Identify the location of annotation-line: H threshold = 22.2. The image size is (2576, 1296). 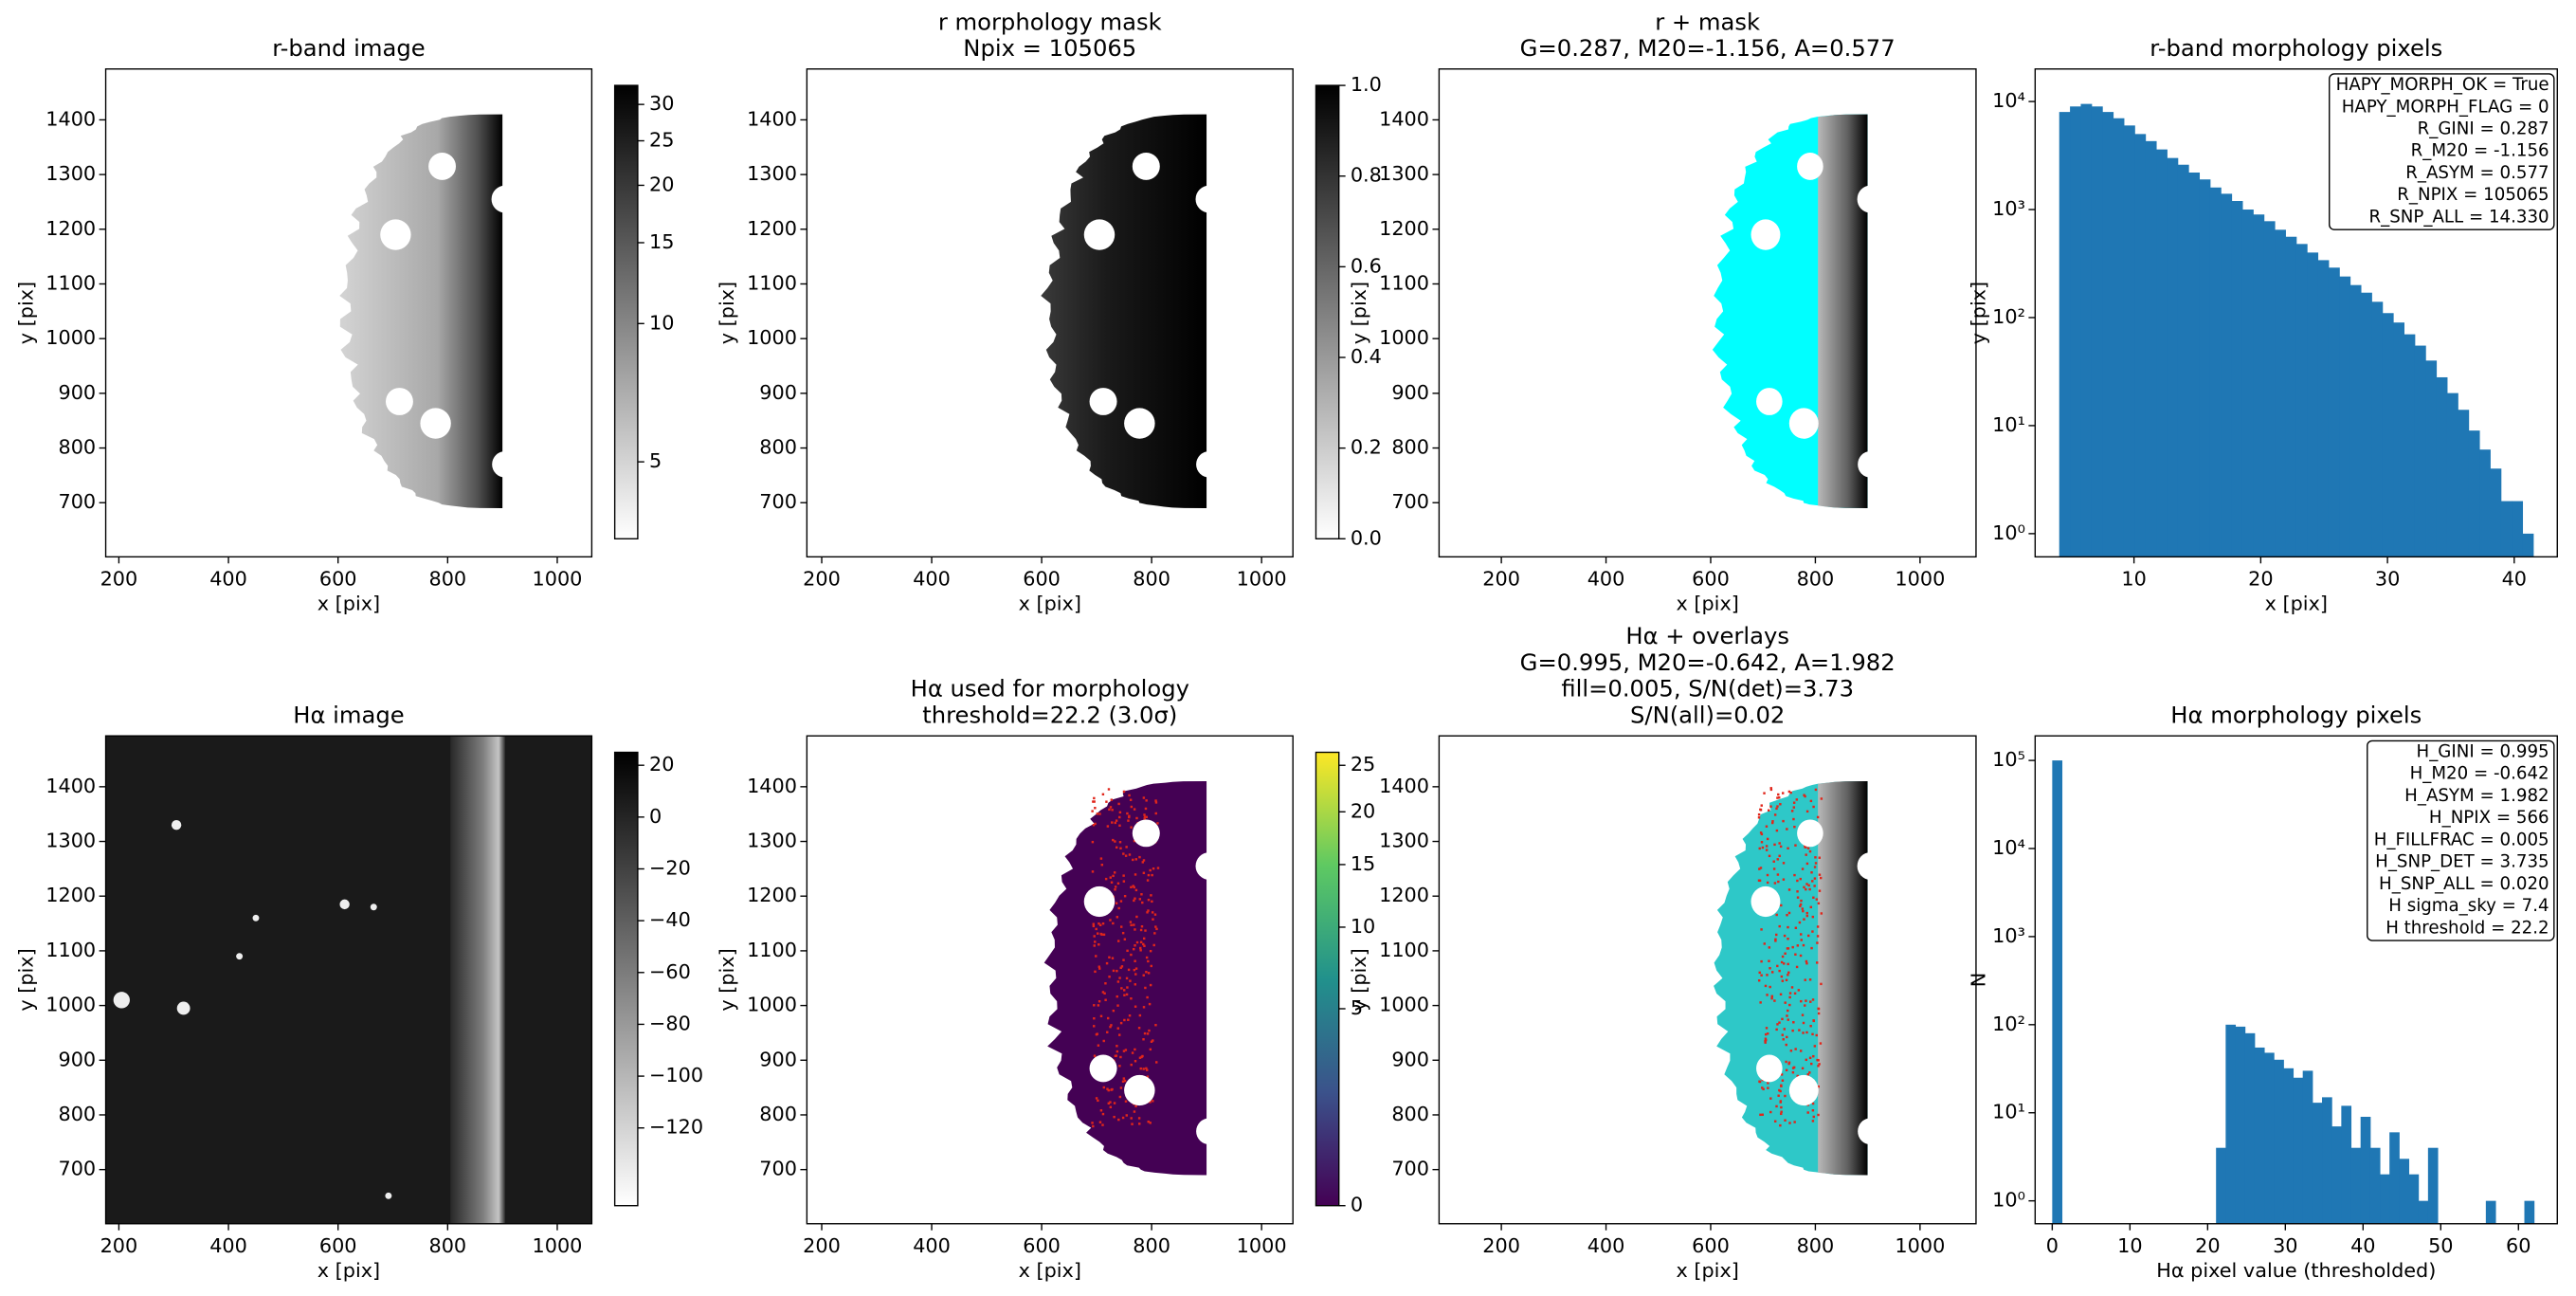
(2467, 928).